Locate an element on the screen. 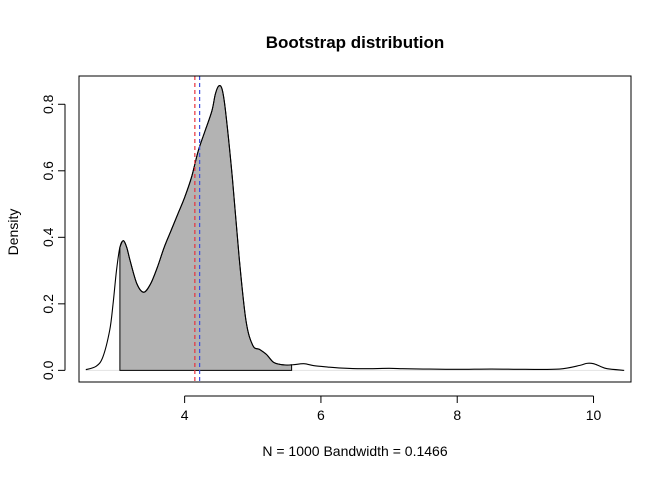 The height and width of the screenshot is (485, 672). y-axis: 0.0 0.2 0.4 0.6 0.8 is located at coordinates (53, 237).